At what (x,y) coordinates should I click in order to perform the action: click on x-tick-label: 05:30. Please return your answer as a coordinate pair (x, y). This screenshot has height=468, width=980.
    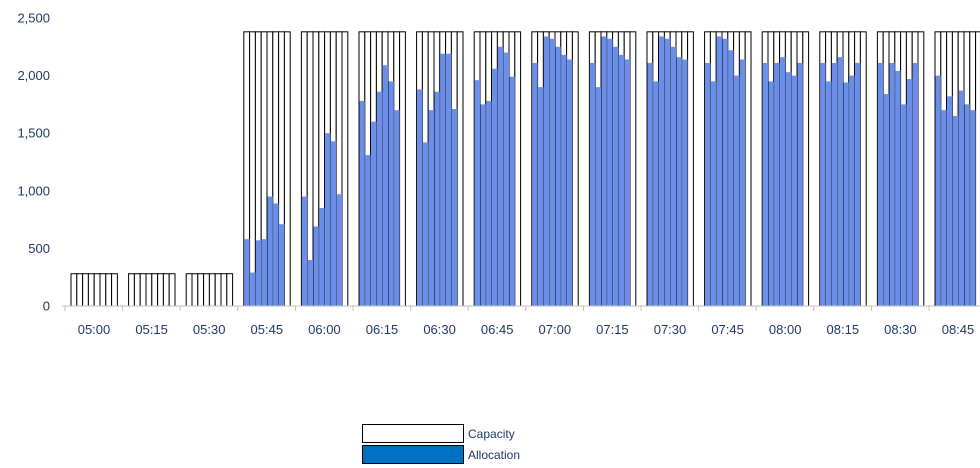
    Looking at the image, I should click on (209, 329).